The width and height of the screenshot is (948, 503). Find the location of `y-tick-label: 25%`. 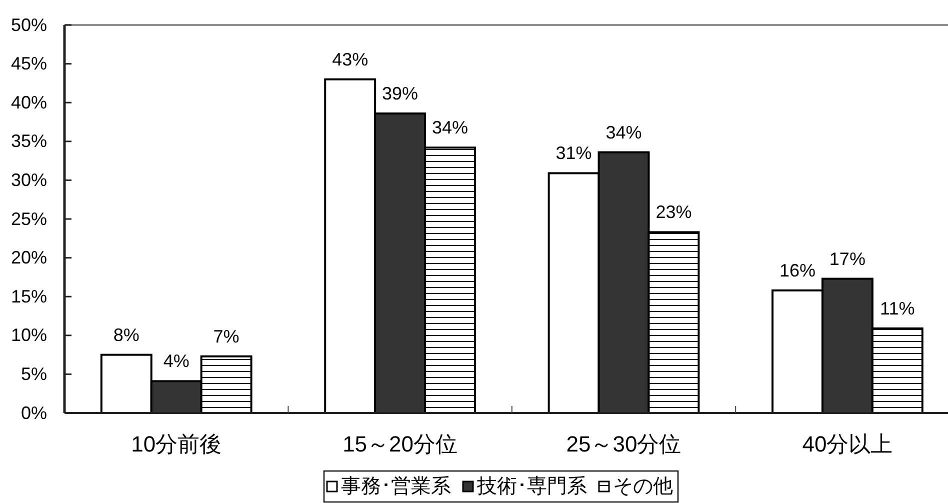

y-tick-label: 25% is located at coordinates (28, 218).